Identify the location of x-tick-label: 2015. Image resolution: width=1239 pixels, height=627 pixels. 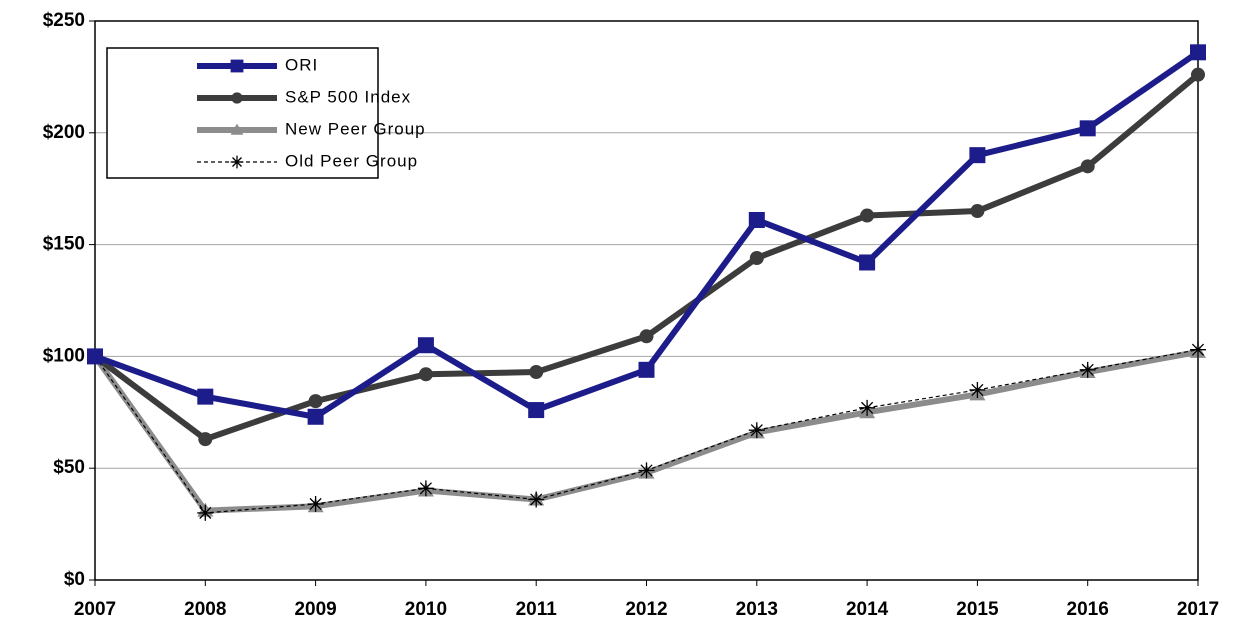
(977, 609).